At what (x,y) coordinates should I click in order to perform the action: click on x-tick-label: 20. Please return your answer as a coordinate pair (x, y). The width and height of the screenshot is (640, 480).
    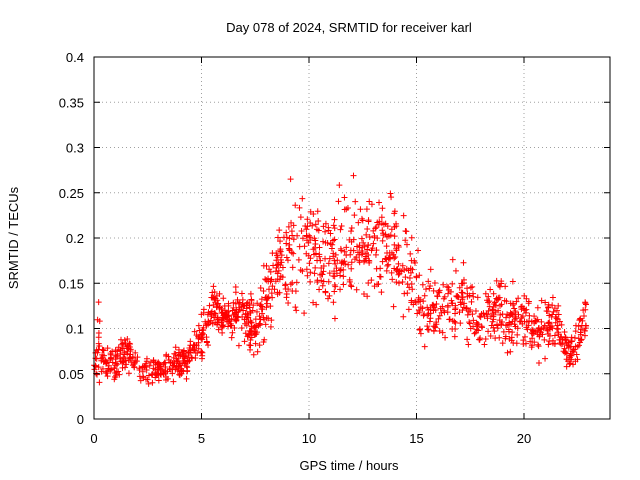
    Looking at the image, I should click on (524, 438).